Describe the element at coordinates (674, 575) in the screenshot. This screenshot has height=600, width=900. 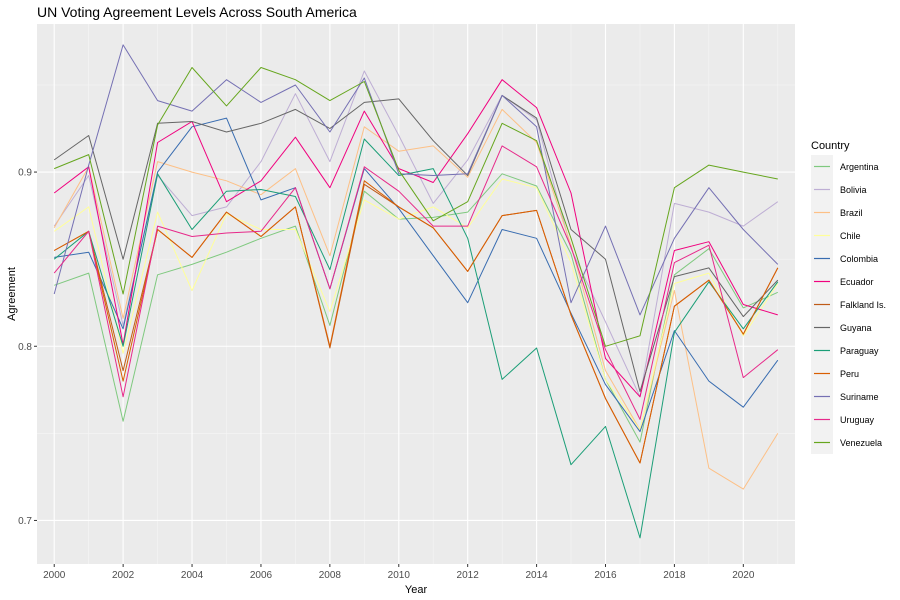
I see `x-tick-label: 2018` at that location.